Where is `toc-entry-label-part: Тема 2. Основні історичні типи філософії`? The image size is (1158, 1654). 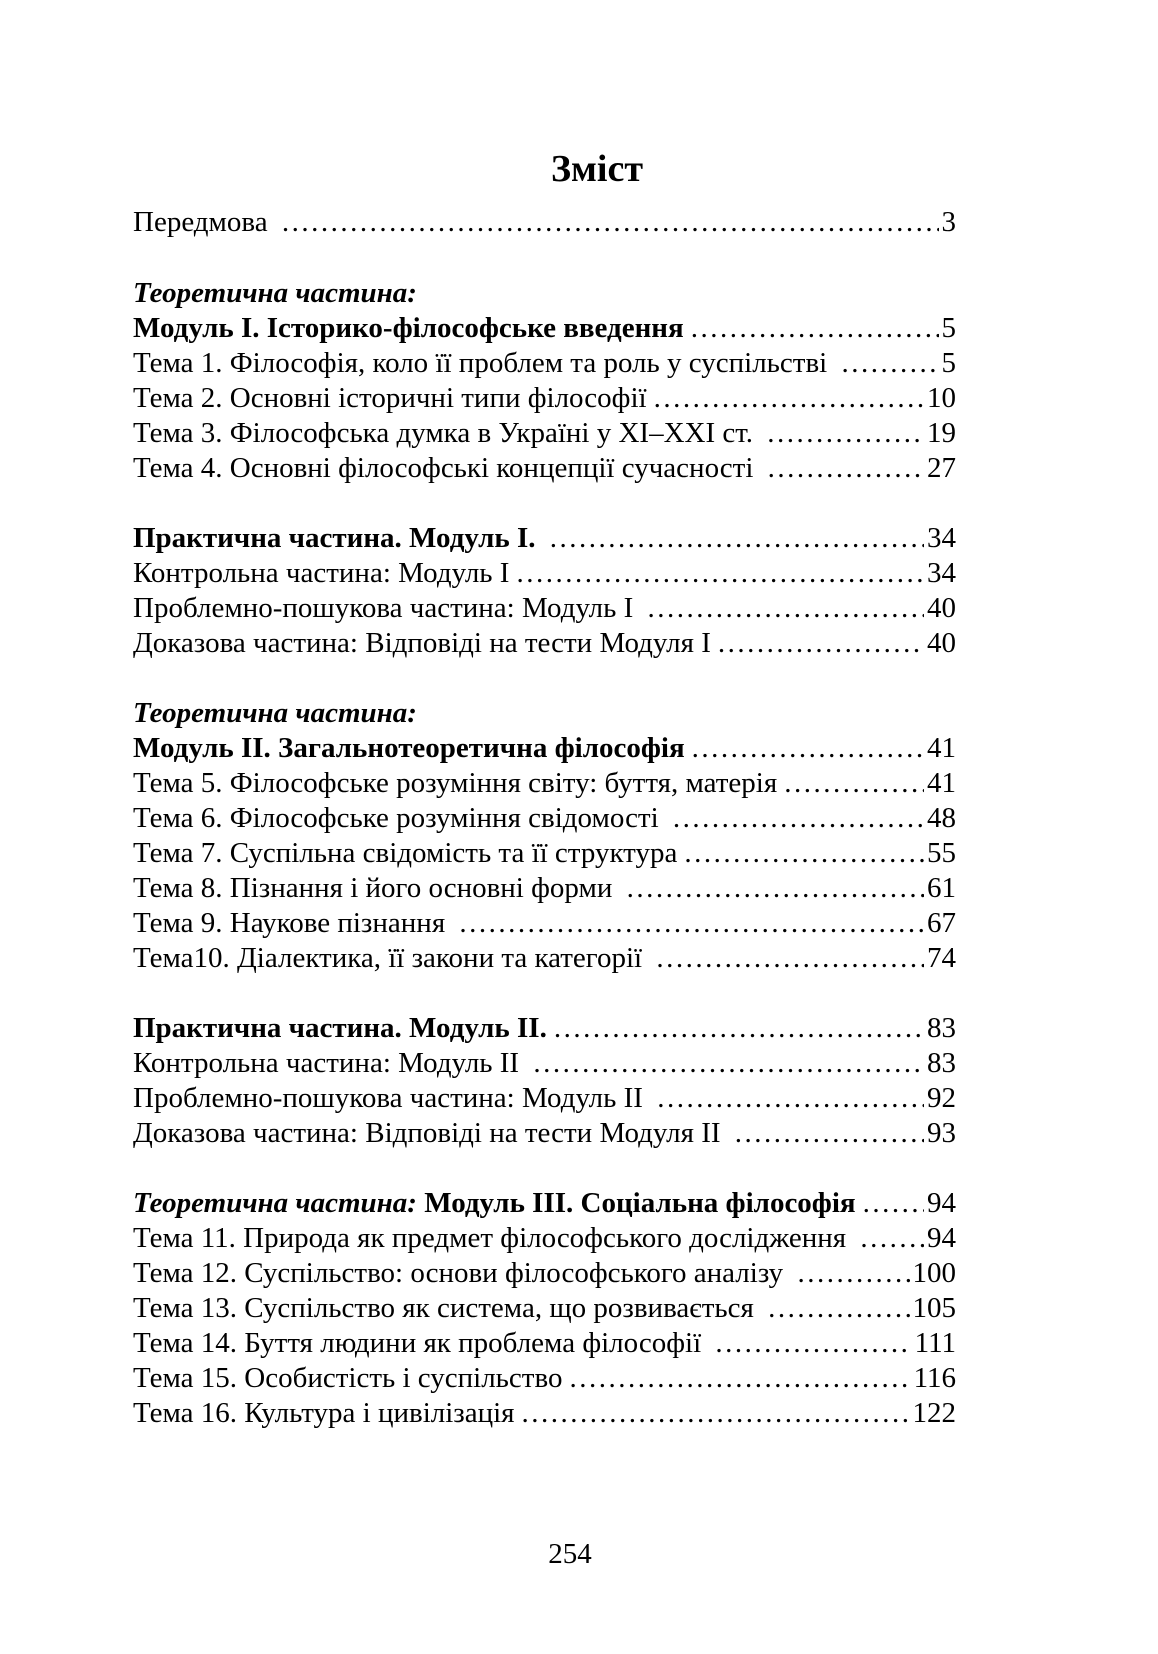
toc-entry-label-part: Тема 2. Основні історичні типи філософії is located at coordinates (390, 398).